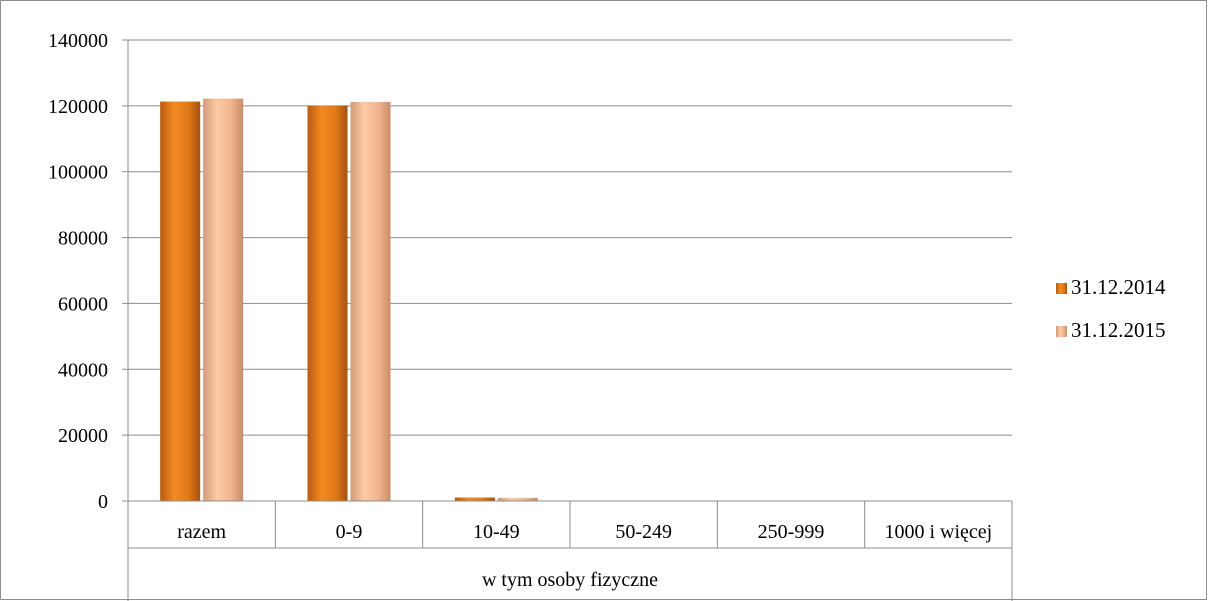 Image resolution: width=1208 pixels, height=601 pixels. I want to click on y-tick-label: 100000, so click(78, 173).